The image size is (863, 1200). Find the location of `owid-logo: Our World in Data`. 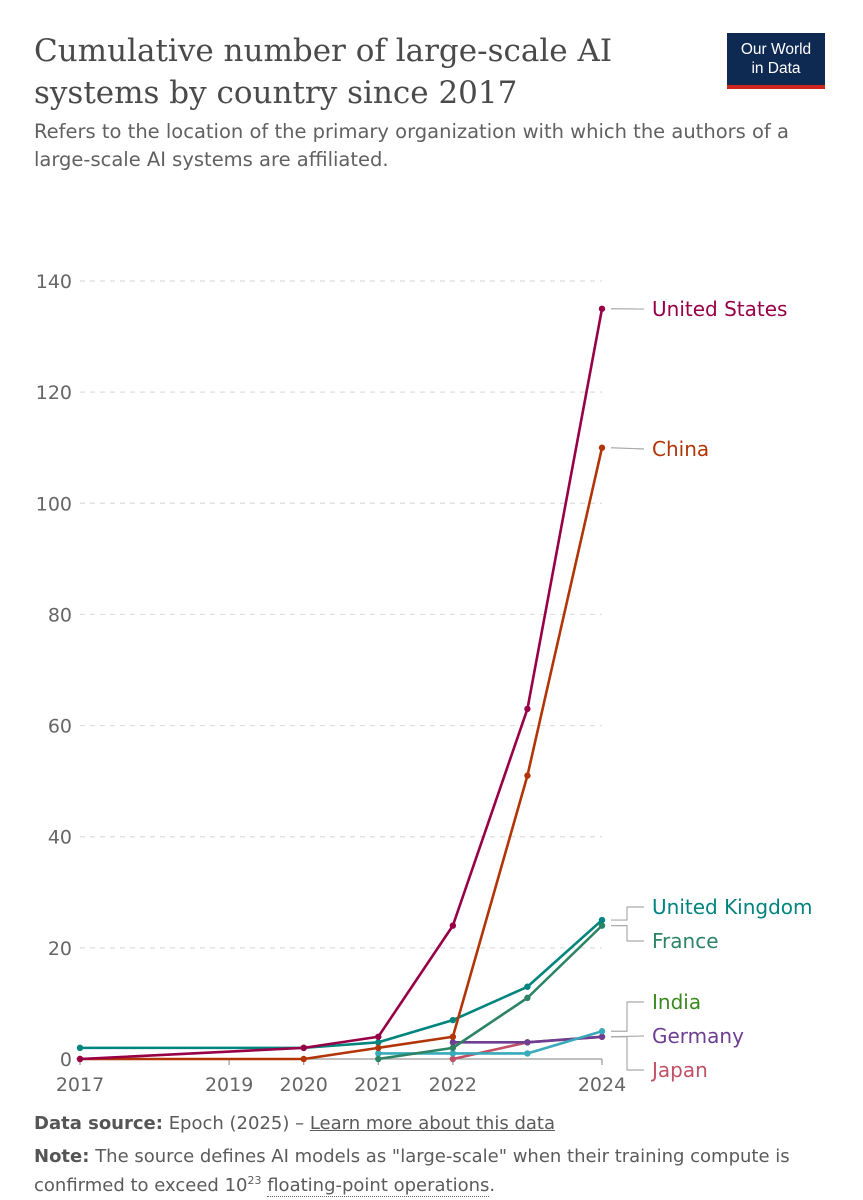

owid-logo: Our World in Data is located at coordinates (776, 61).